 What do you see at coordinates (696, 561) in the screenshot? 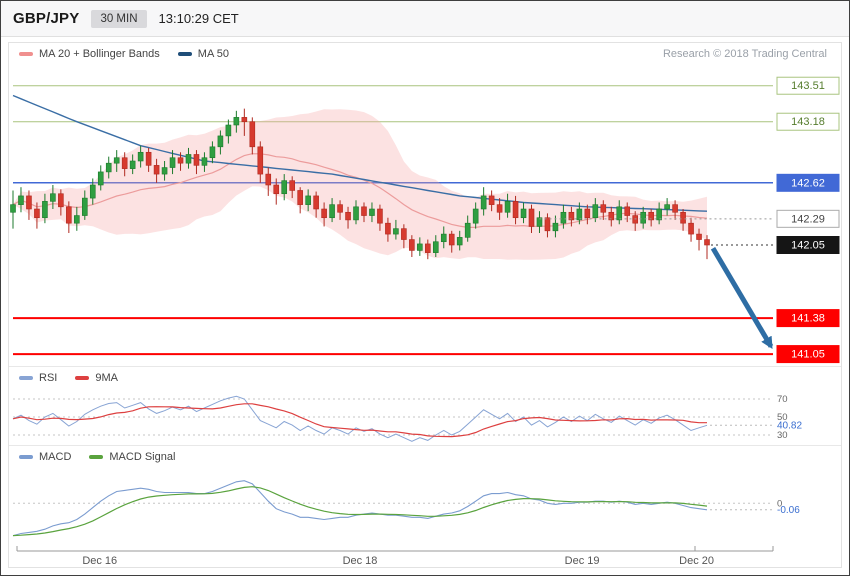
I see `time-axis-label: Dec 20` at bounding box center [696, 561].